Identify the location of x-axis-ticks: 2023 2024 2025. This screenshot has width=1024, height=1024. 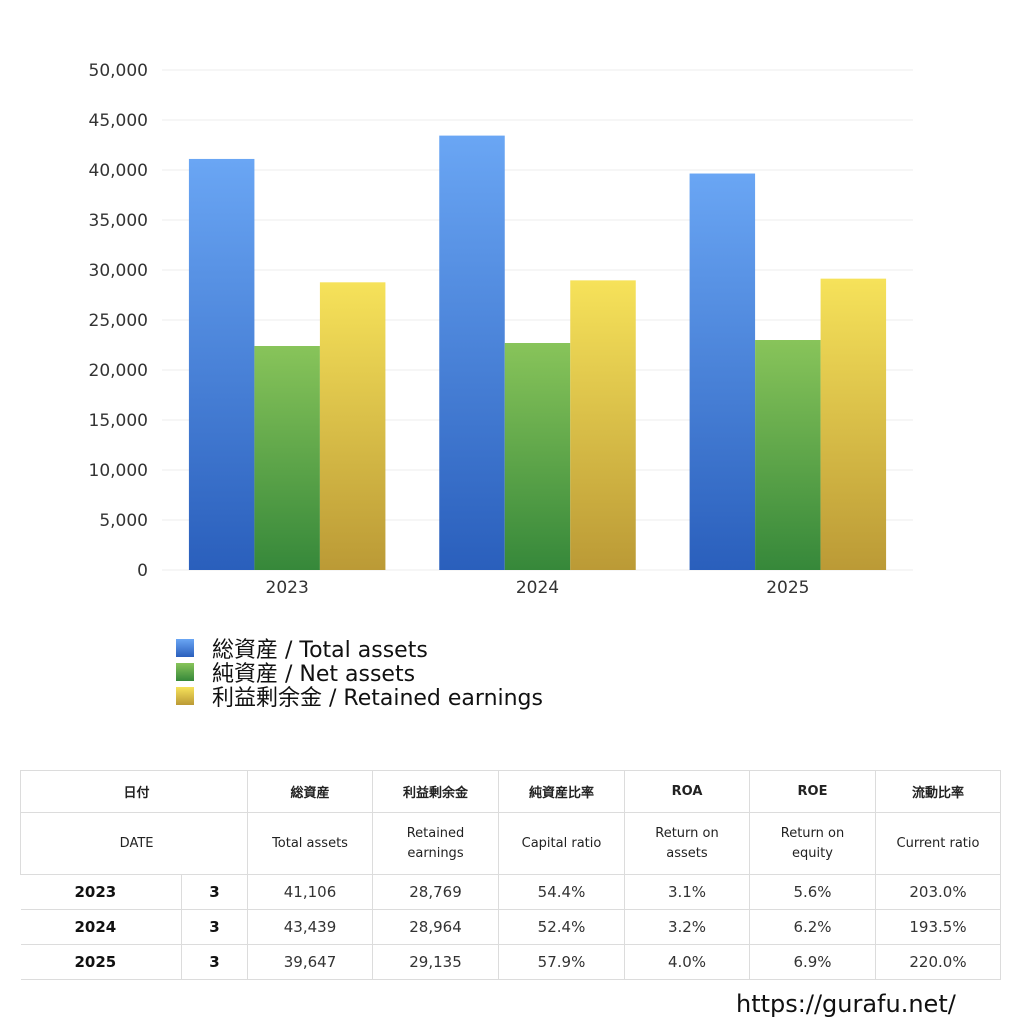
(538, 588).